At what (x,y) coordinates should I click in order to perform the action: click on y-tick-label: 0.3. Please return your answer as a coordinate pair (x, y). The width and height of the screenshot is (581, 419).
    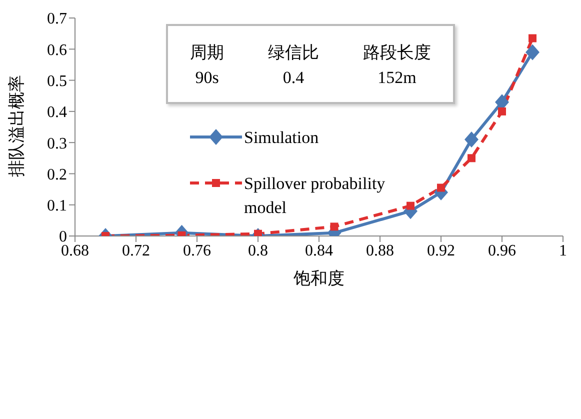
    Looking at the image, I should click on (57, 143).